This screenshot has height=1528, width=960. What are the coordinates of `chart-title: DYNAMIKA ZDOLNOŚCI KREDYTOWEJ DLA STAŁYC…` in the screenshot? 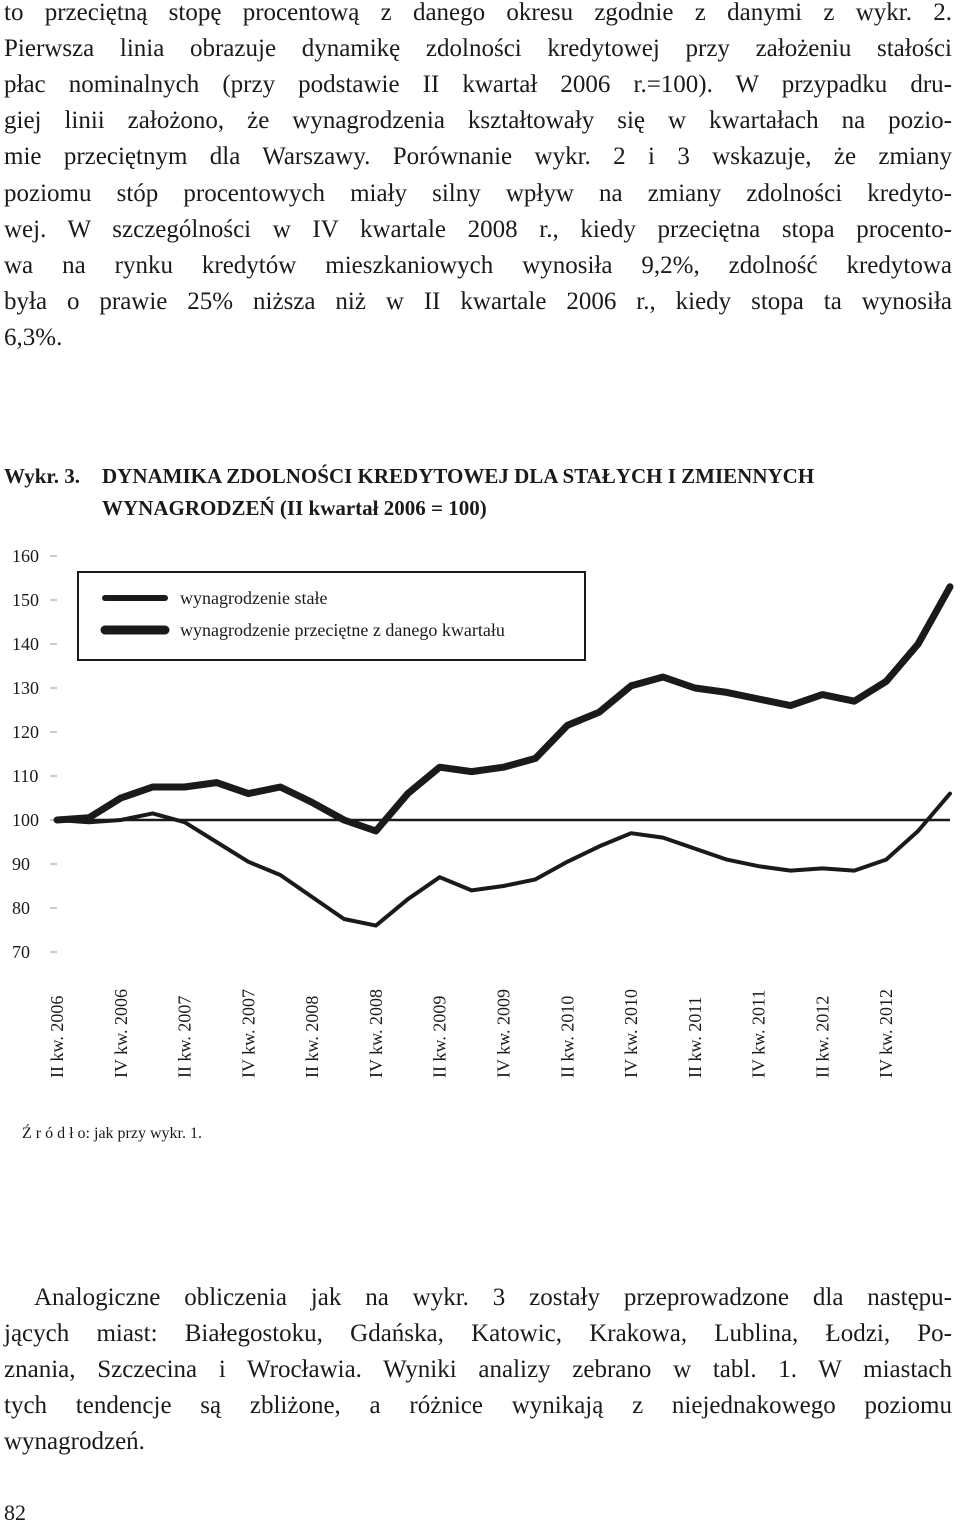 It's located at (458, 476).